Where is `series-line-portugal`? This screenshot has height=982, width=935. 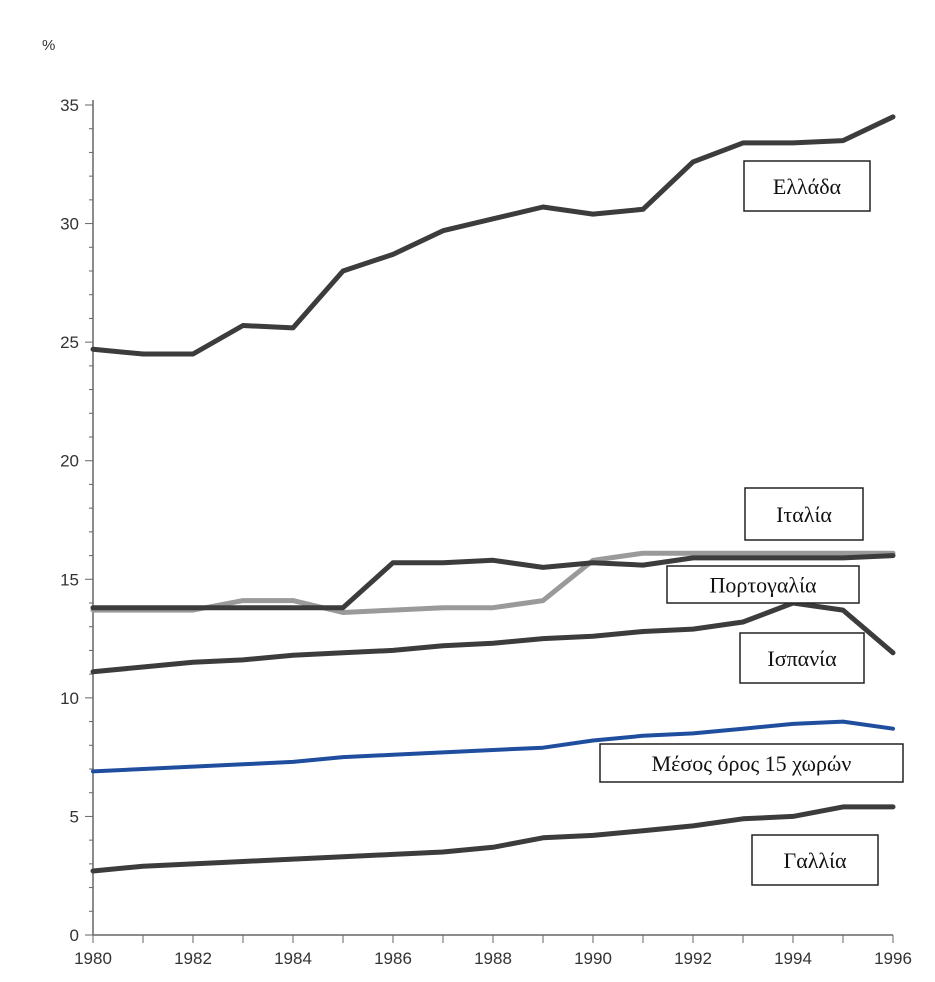 series-line-portugal is located at coordinates (493, 582).